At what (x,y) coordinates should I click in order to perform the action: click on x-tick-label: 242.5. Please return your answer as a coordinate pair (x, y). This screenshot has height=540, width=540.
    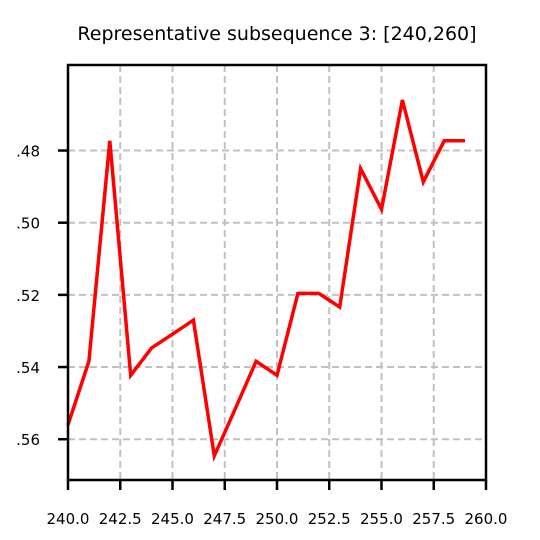
    Looking at the image, I should click on (120, 519).